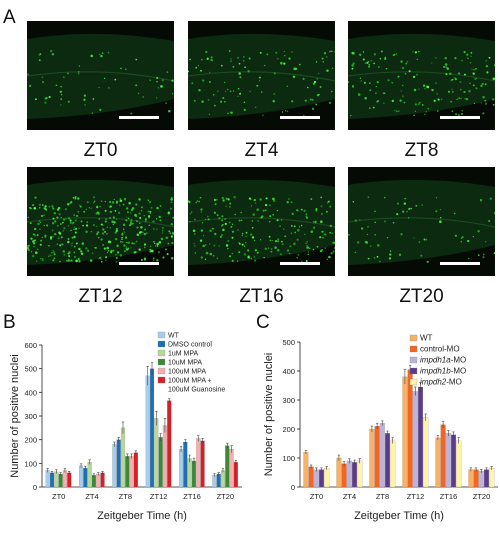 This screenshot has width=500, height=533. Describe the element at coordinates (421, 296) in the screenshot. I see `micrograph-label: ZT20` at that location.